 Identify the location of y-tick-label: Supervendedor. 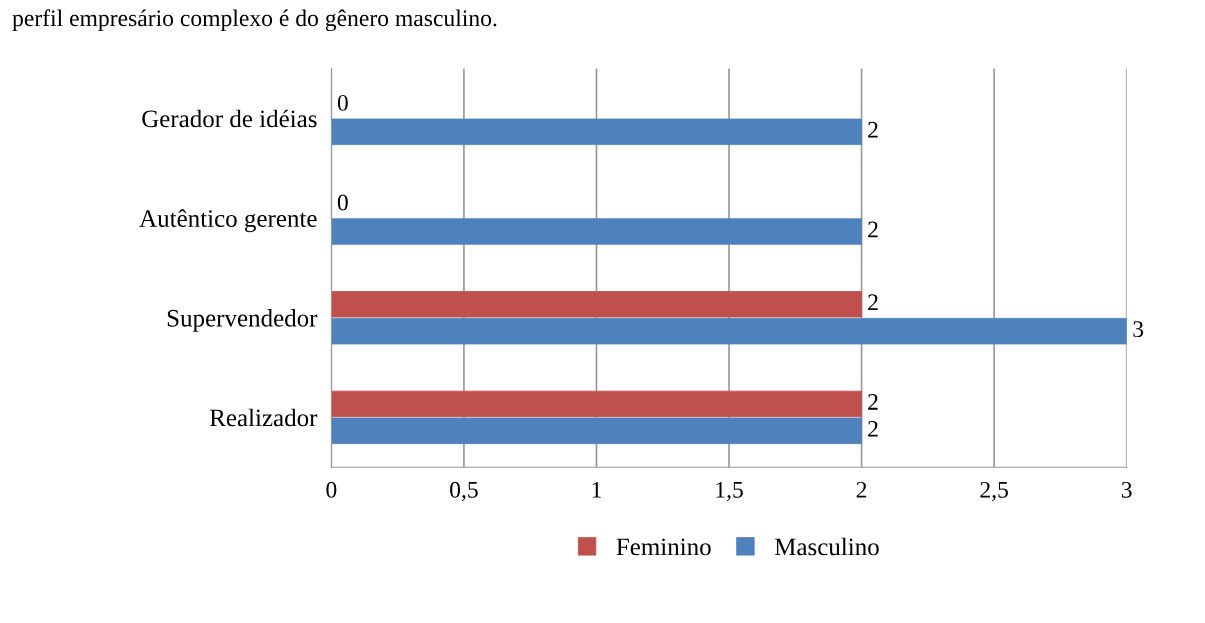
(242, 320).